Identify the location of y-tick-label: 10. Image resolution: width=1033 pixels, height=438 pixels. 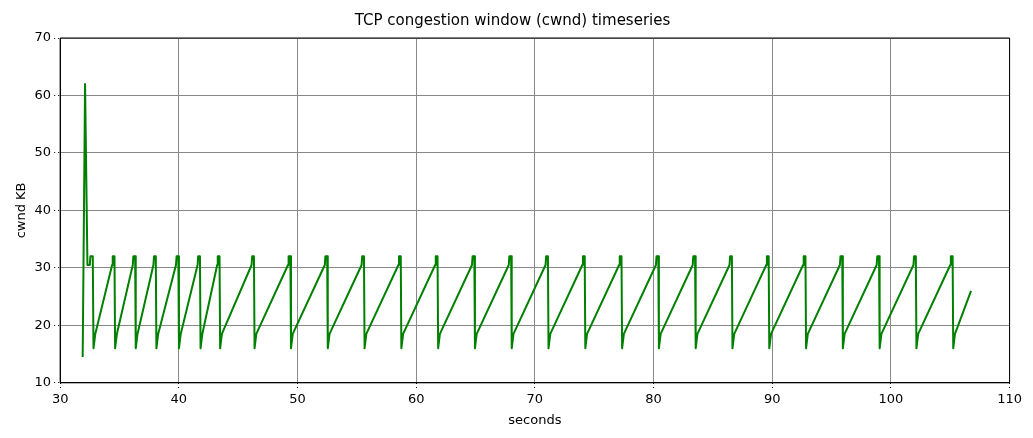
(43, 382).